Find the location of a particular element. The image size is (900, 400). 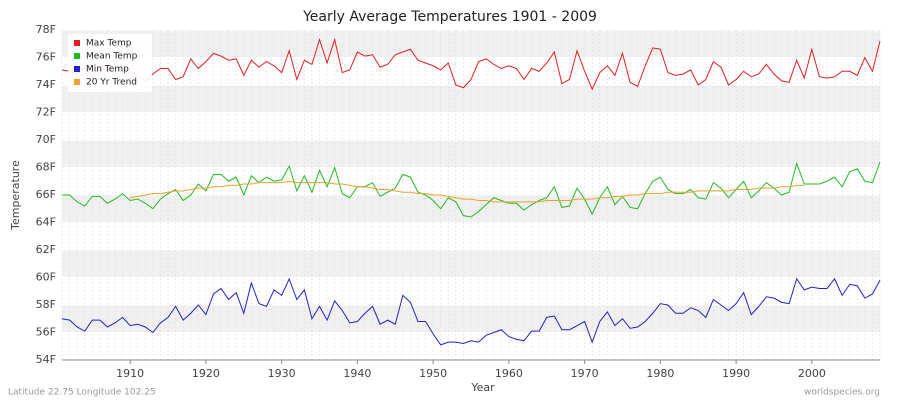

x-tick-label: 1950 is located at coordinates (433, 373).